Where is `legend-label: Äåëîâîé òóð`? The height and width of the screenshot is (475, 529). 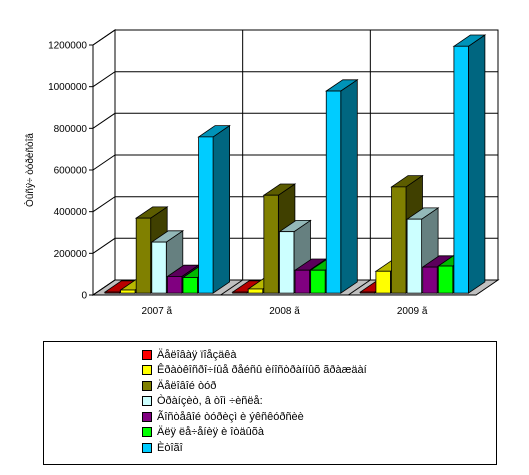
legend-label: Äåëîâîé òóð is located at coordinates (187, 385).